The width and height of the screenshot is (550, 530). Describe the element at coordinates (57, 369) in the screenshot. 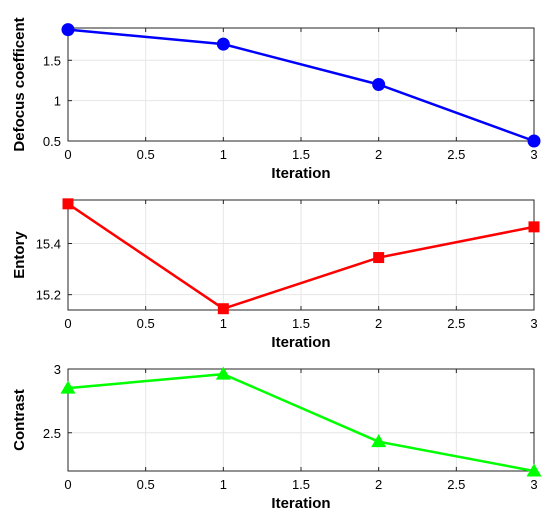

I see `y-tick-label: 3` at that location.